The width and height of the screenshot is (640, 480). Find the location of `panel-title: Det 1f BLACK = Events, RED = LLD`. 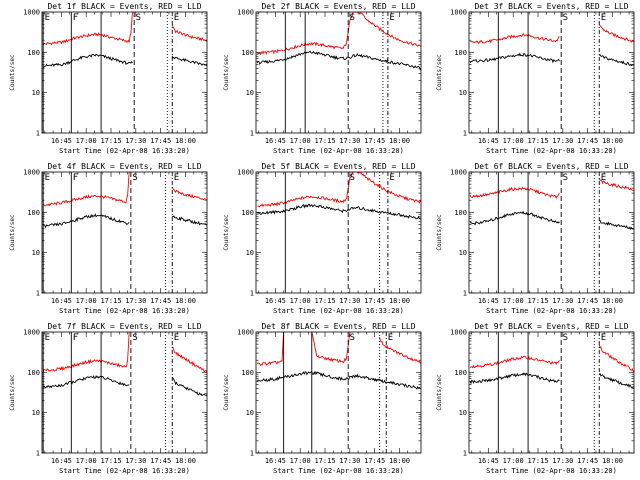

panel-title: Det 1f BLACK = Events, RED = LLD is located at coordinates (124, 6).